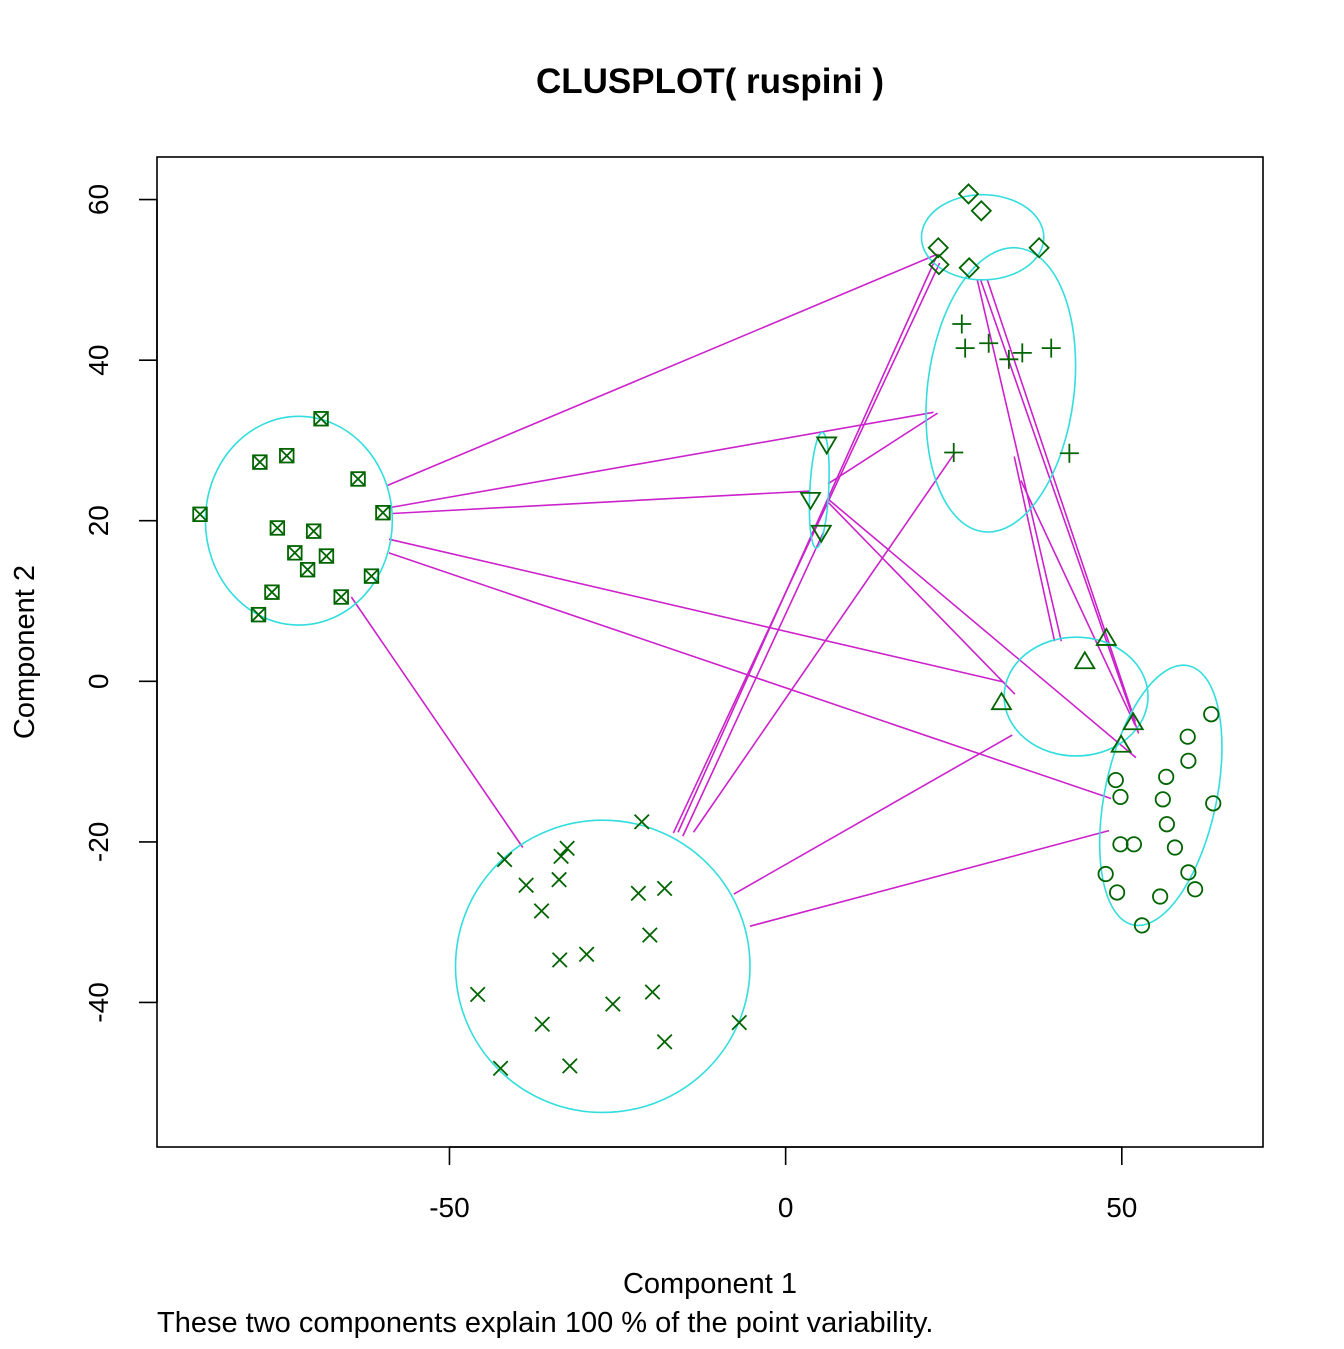 The height and width of the screenshot is (1349, 1344). Describe the element at coordinates (982, 237) in the screenshot. I see `cluster-5-ellipse` at that location.